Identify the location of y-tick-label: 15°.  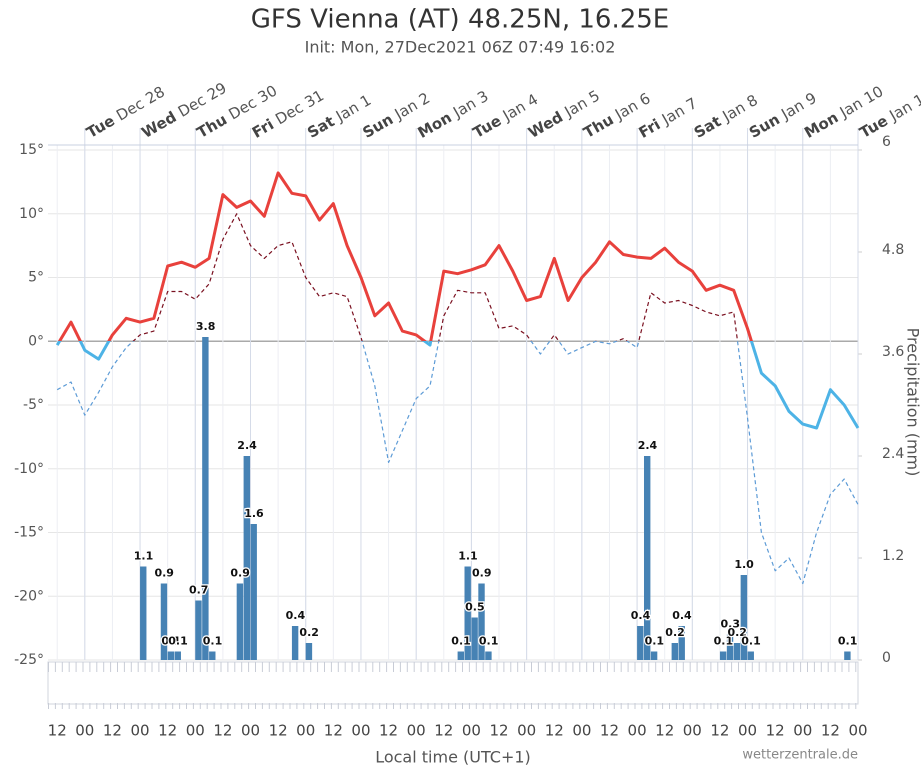
(31, 150).